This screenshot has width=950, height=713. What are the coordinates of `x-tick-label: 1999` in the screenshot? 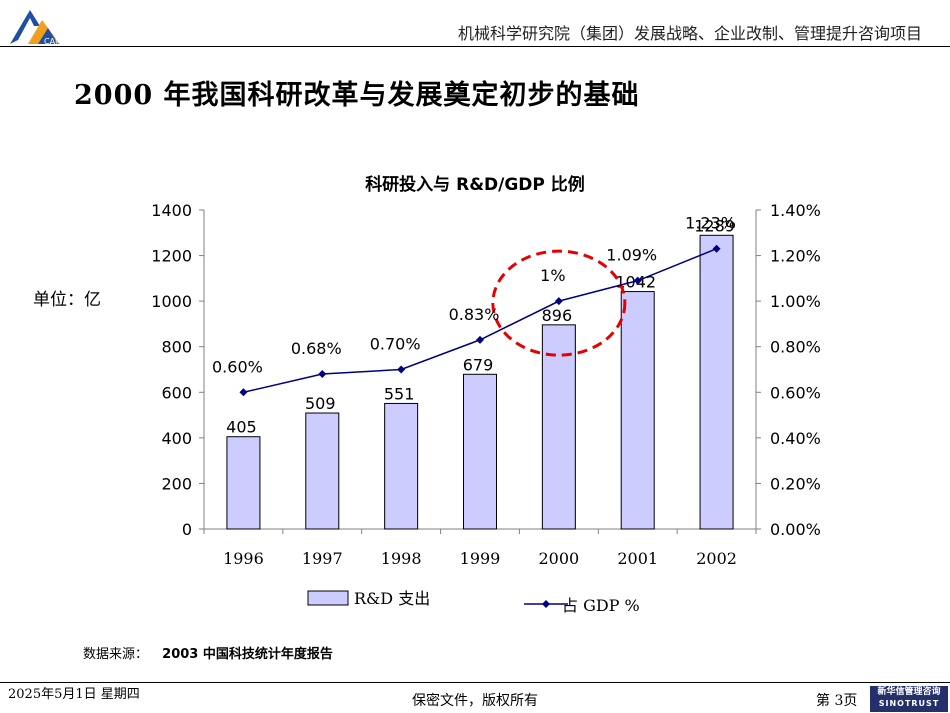 It's located at (480, 558).